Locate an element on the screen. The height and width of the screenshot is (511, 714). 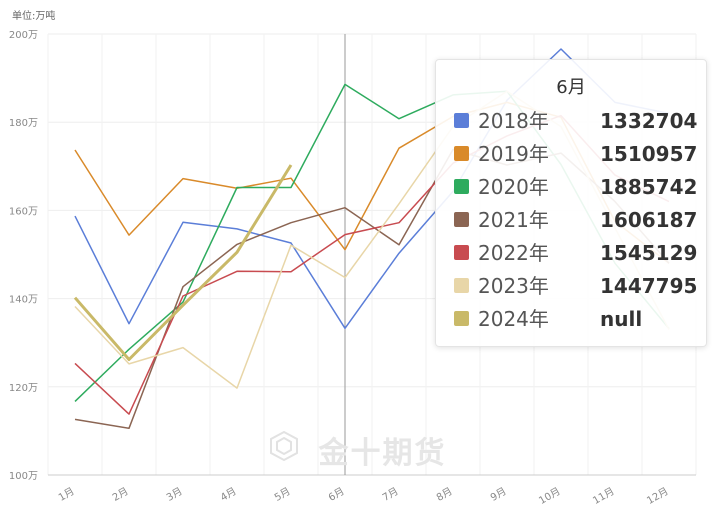
x-tick-label: 3月 is located at coordinates (174, 494).